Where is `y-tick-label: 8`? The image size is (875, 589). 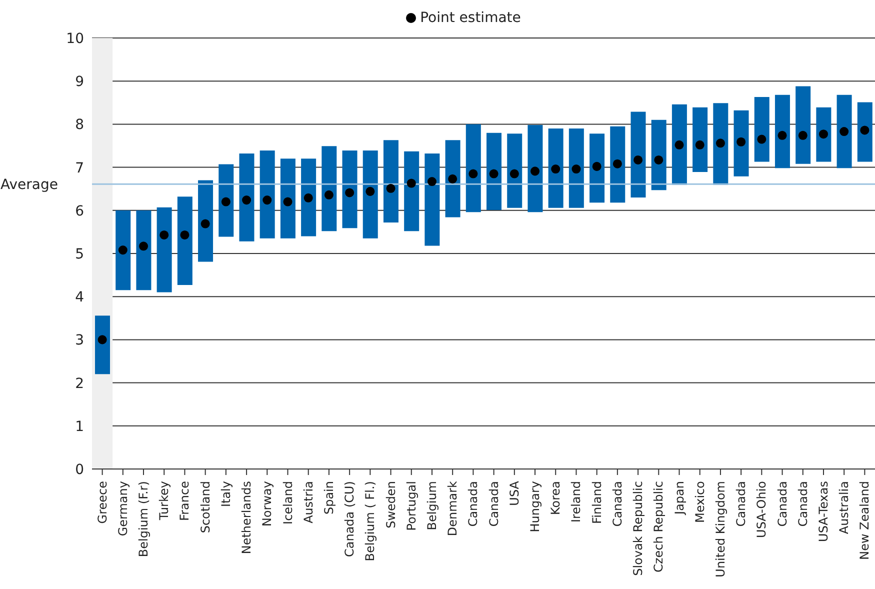
y-tick-label: 8 is located at coordinates (79, 125).